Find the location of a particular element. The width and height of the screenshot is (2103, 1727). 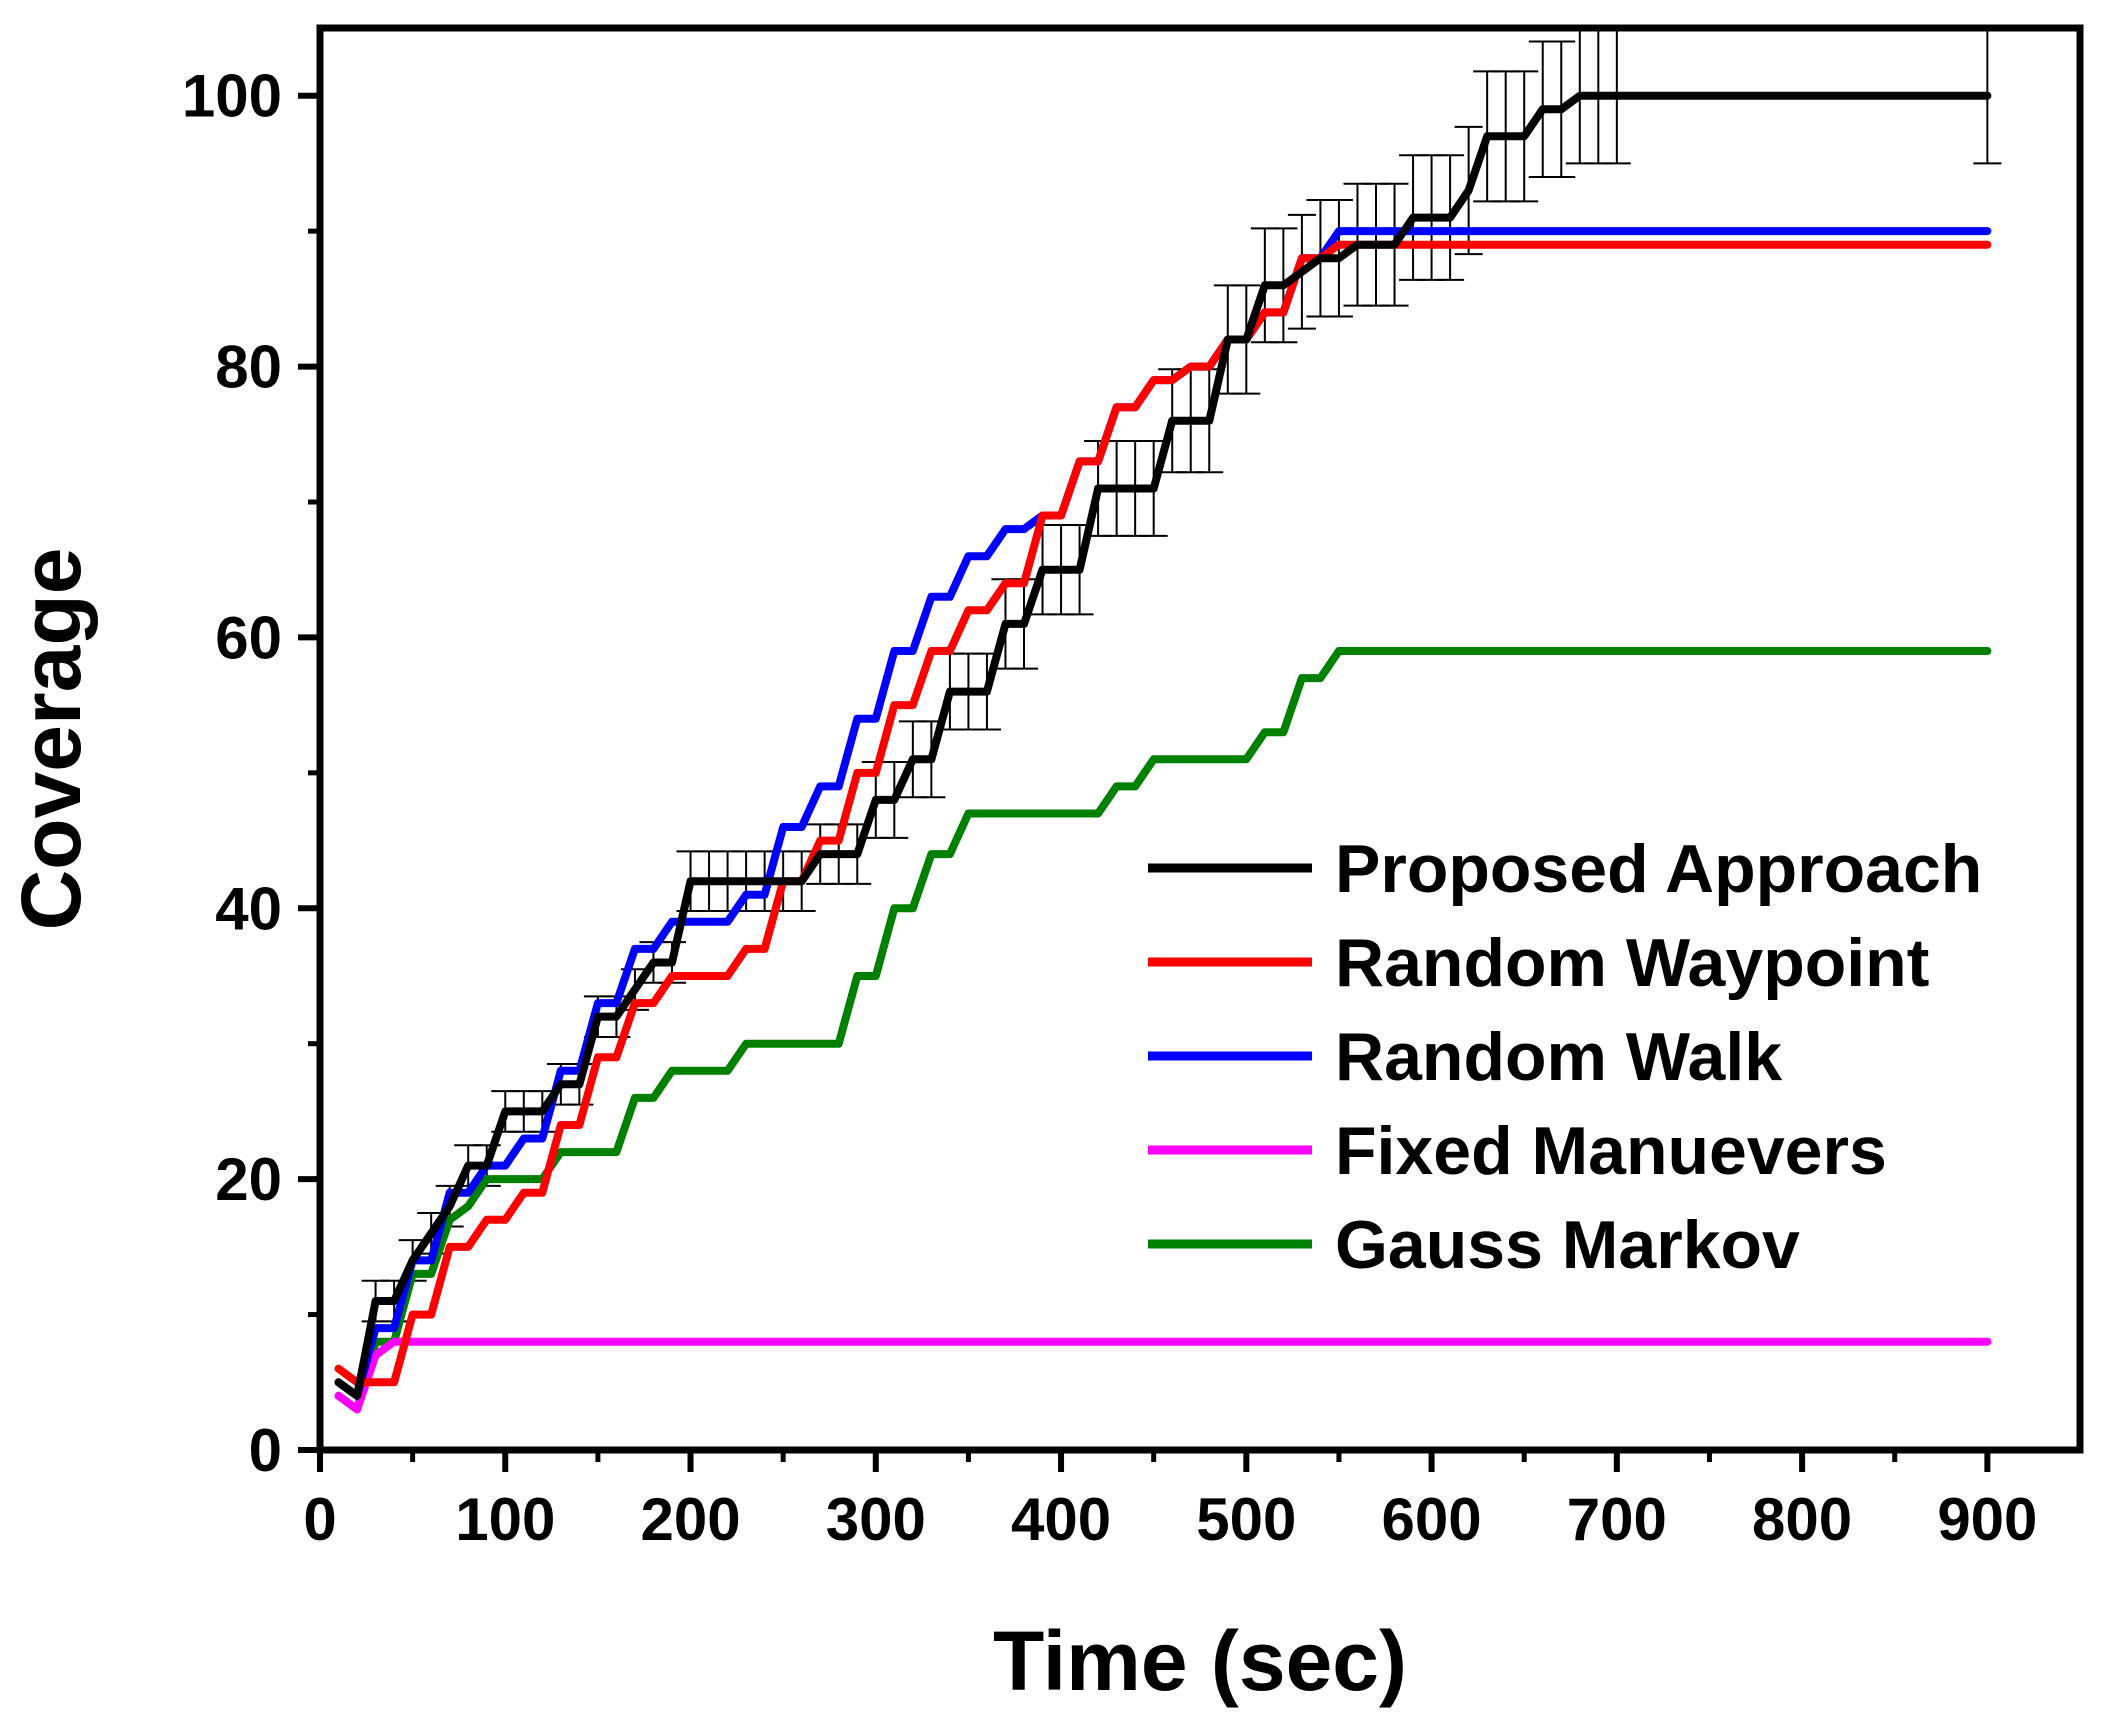

legend-label: Random Walk is located at coordinates (1558, 1057).